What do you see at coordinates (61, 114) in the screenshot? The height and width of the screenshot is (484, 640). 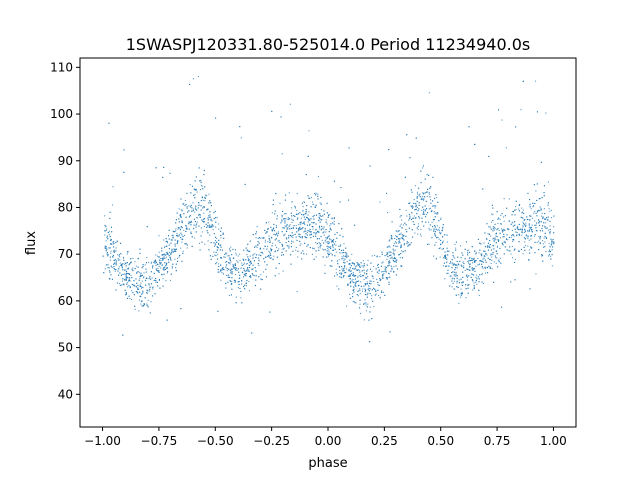 I see `y-tick-label: 100` at bounding box center [61, 114].